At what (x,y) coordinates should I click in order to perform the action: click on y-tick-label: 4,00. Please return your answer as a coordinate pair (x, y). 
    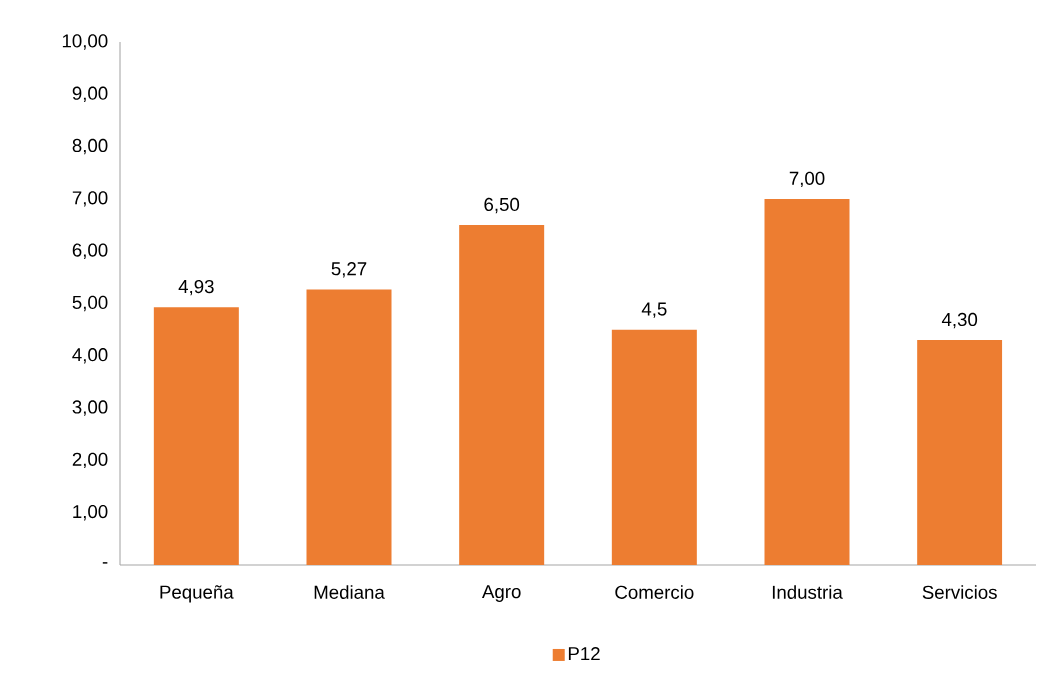
    Looking at the image, I should click on (90, 356).